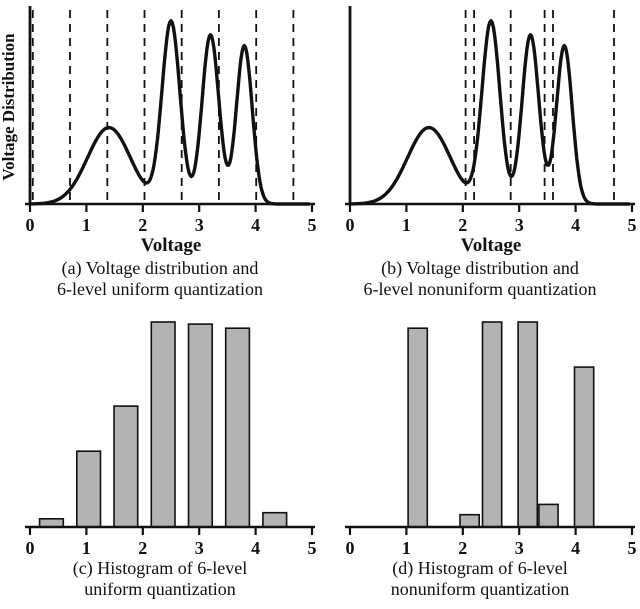  I want to click on caption-line: (b) Voltage distribution and, so click(480, 268).